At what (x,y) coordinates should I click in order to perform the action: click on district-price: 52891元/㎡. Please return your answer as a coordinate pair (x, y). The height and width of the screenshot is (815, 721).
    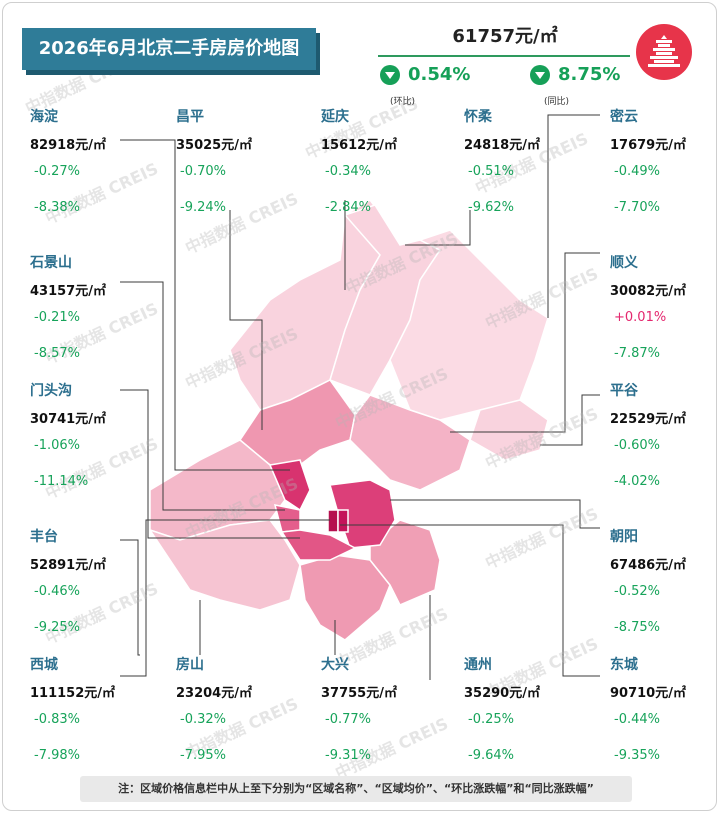
    Looking at the image, I should click on (68, 565).